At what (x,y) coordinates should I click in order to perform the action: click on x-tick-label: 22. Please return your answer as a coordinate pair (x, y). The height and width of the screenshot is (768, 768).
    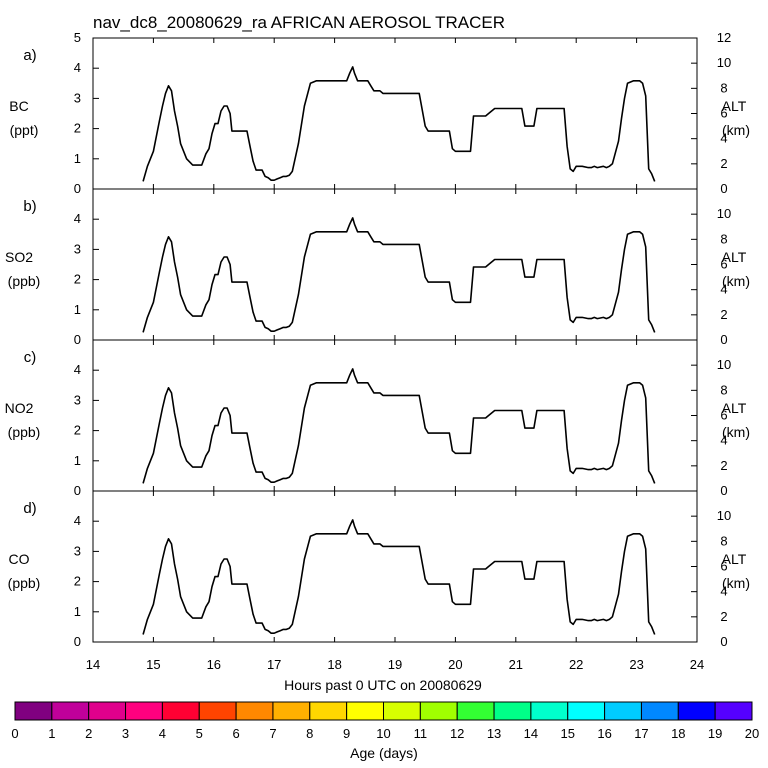
    Looking at the image, I should click on (576, 664).